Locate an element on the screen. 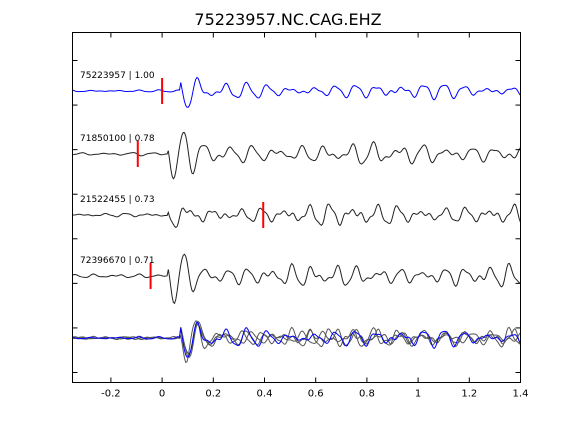 This screenshot has width=576, height=432. x-tick-label: 1 is located at coordinates (418, 394).